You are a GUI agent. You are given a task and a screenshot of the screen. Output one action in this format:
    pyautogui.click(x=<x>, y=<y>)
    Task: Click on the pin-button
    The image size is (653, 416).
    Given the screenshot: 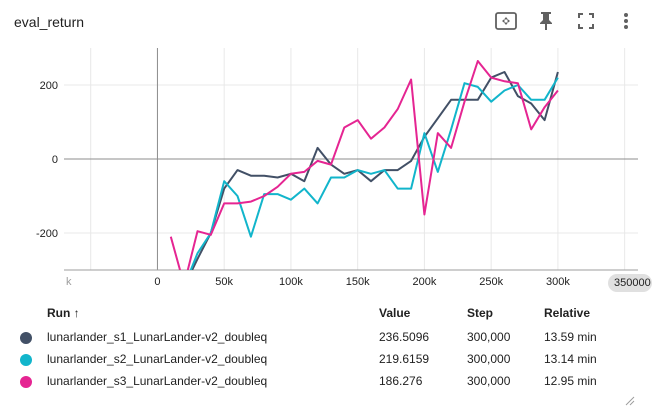 What is the action you would take?
    pyautogui.click(x=546, y=21)
    